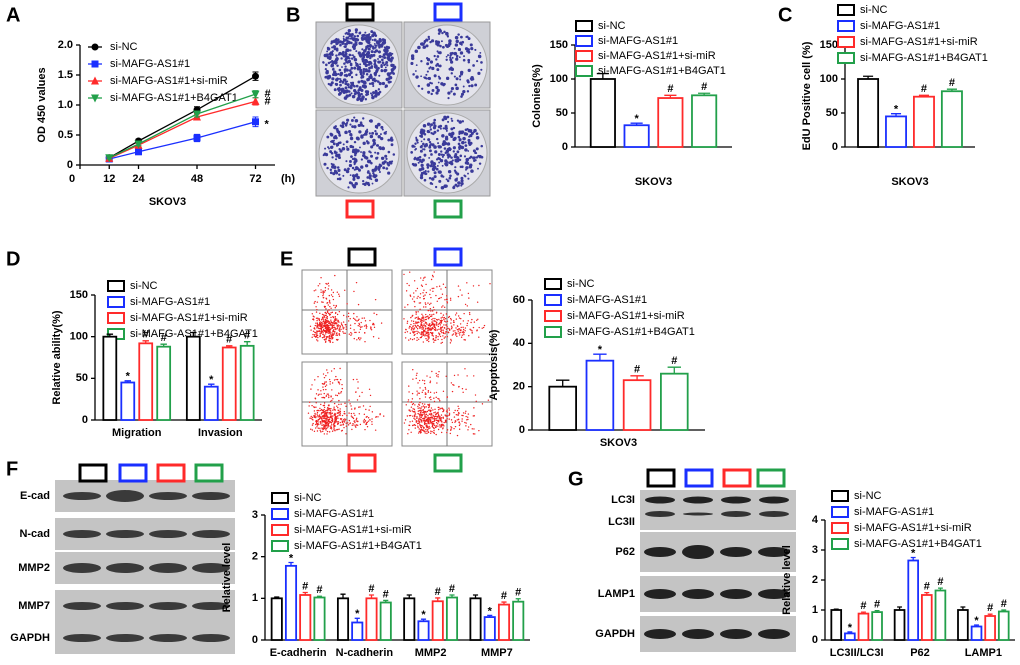  What do you see at coordinates (537, 96) in the screenshot?
I see `y-axis-label: Colonies(%)` at bounding box center [537, 96].